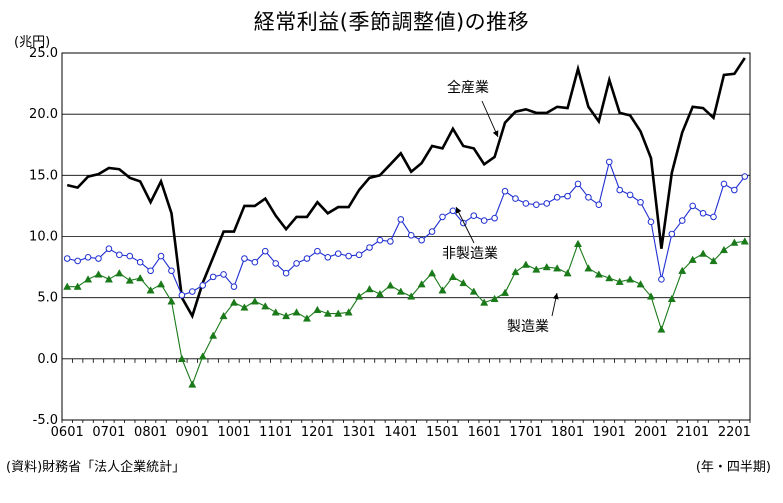 This screenshot has height=503, width=783. What do you see at coordinates (47, 359) in the screenshot?
I see `y-tick-label: 0.0` at bounding box center [47, 359].